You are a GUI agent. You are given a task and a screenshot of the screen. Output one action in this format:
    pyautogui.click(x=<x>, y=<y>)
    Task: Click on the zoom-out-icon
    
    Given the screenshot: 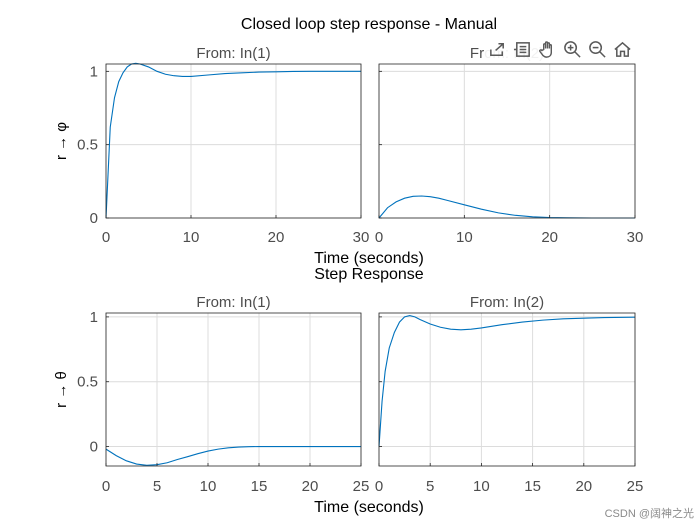 What is the action you would take?
    pyautogui.click(x=597, y=49)
    